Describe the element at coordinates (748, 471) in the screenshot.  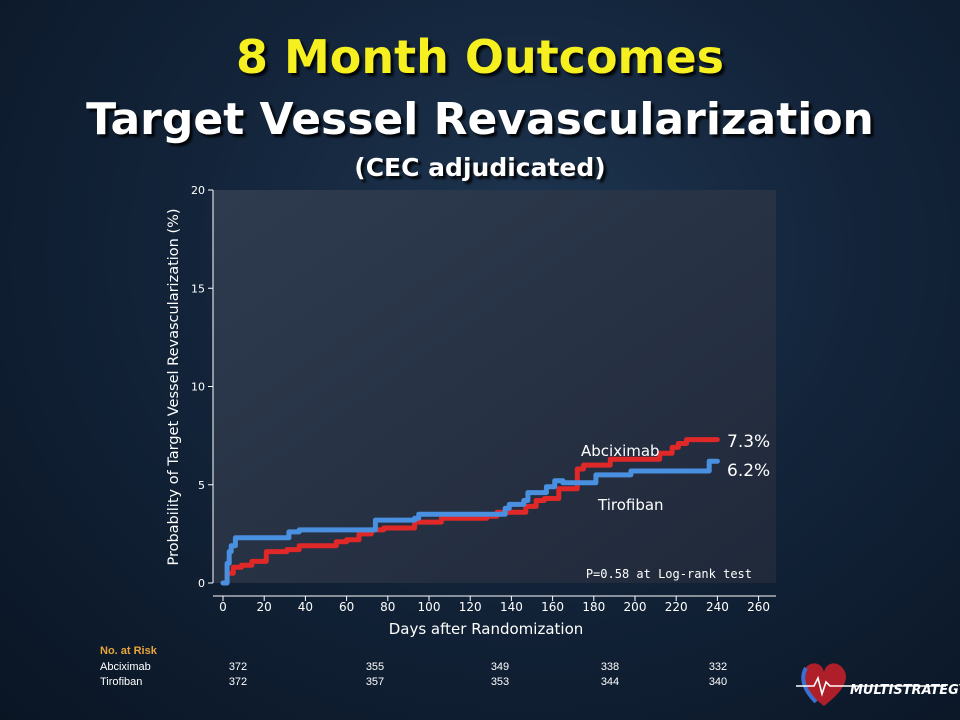
I see `series-end-value-tirofiban: 6.2%` at that location.